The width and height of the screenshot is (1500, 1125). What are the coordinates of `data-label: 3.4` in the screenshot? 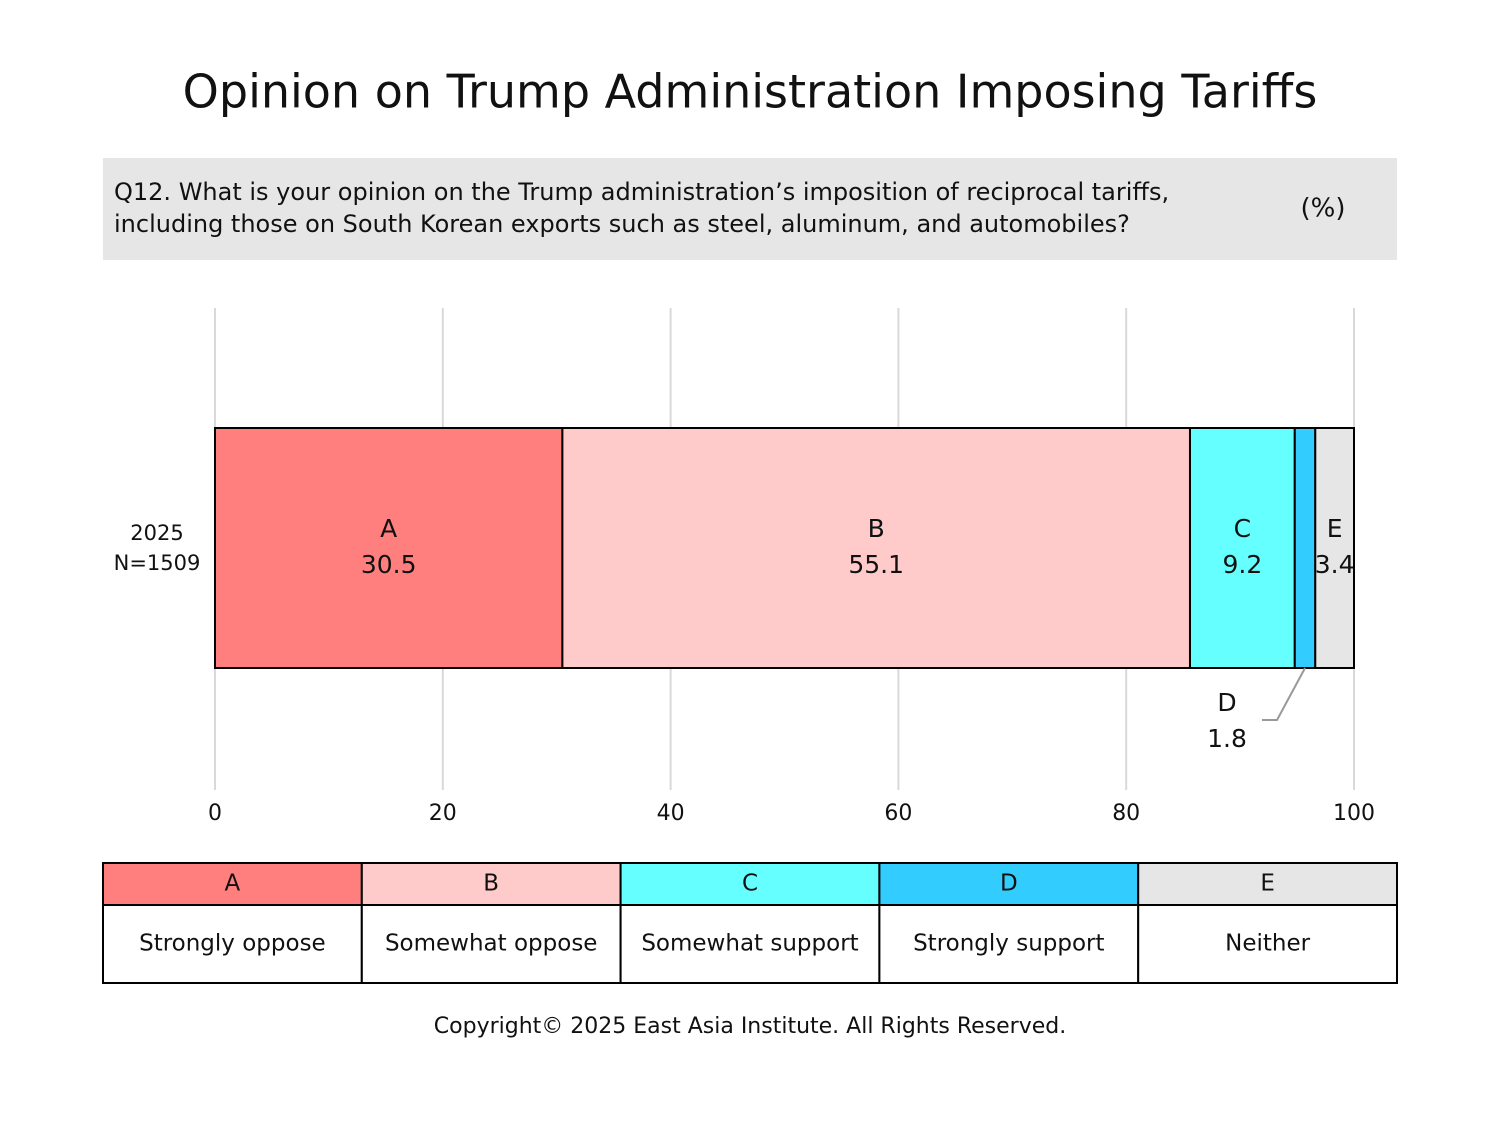 It's located at (1335, 564).